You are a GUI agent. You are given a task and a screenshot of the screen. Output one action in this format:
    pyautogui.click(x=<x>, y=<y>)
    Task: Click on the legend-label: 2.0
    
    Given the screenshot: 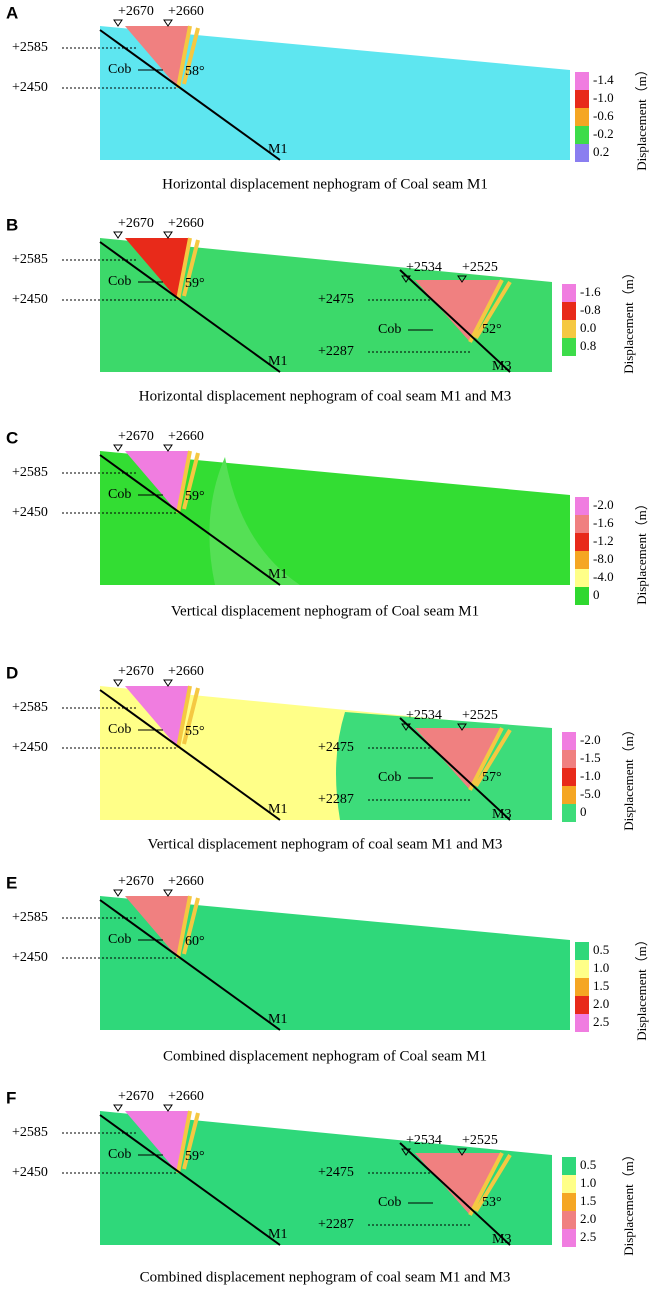 What is the action you would take?
    pyautogui.click(x=601, y=1003)
    